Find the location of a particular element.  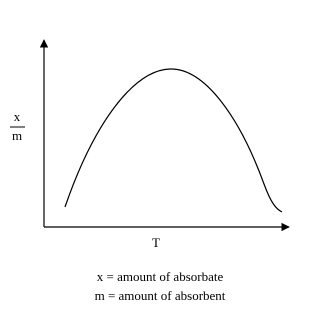

y-label-denominator: m is located at coordinates (17, 135).